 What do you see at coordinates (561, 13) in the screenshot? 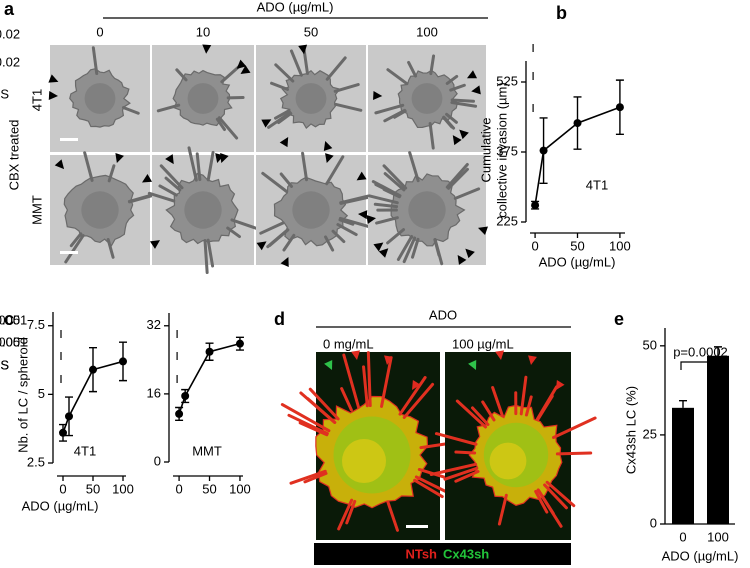
I see `panel-label: b` at bounding box center [561, 13].